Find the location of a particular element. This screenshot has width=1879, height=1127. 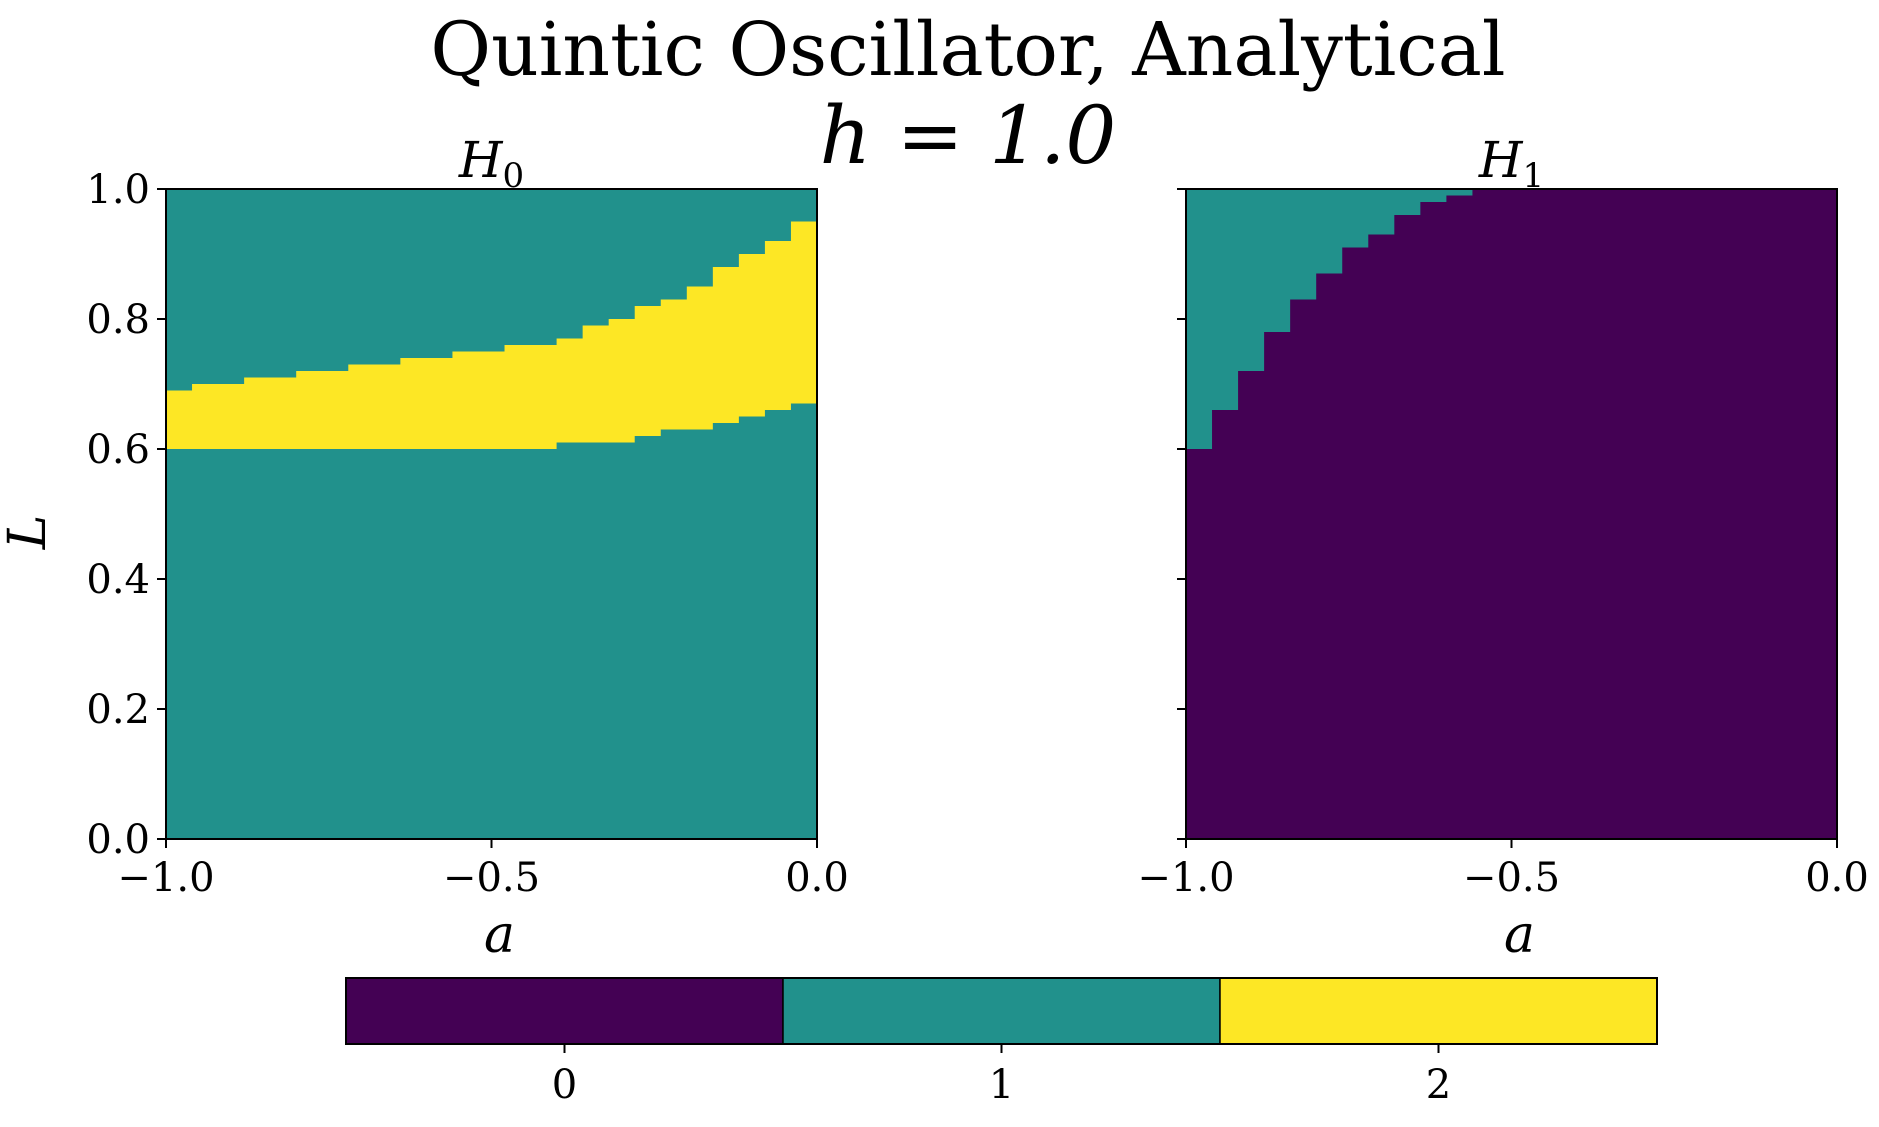

y-tick-label: 1.0 is located at coordinates (118, 190).